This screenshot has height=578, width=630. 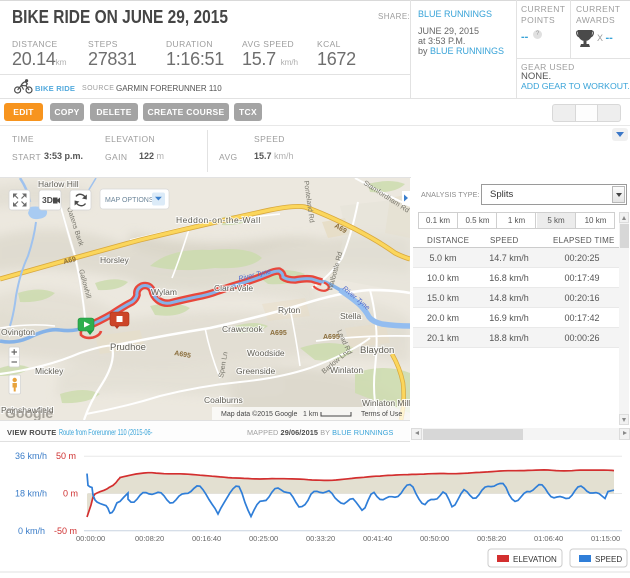 I want to click on svg-text: 36 km/h, so click(x=31, y=456).